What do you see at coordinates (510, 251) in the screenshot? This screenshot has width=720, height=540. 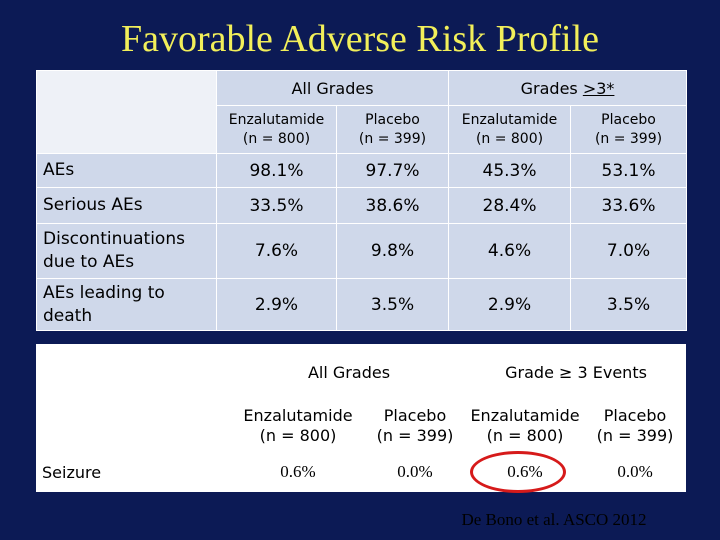 I see `table-cell: 4.6%` at bounding box center [510, 251].